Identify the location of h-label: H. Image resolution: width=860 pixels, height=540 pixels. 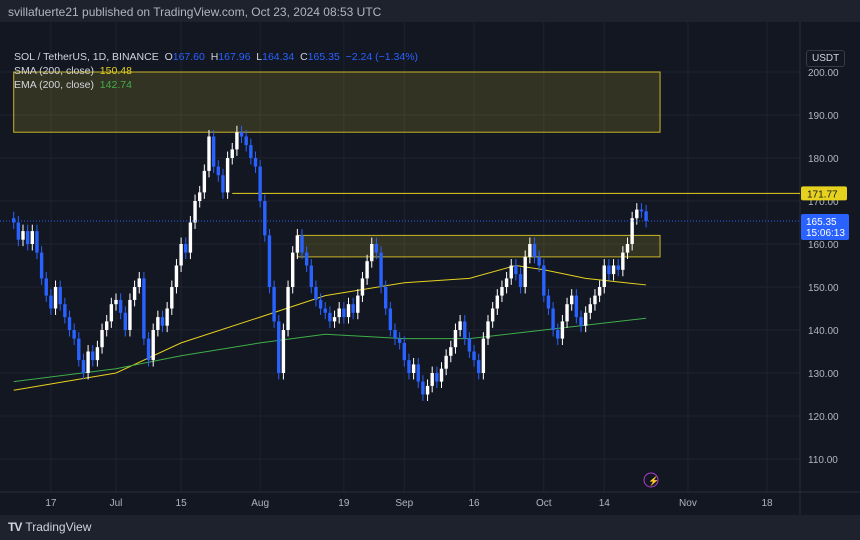
(214, 57).